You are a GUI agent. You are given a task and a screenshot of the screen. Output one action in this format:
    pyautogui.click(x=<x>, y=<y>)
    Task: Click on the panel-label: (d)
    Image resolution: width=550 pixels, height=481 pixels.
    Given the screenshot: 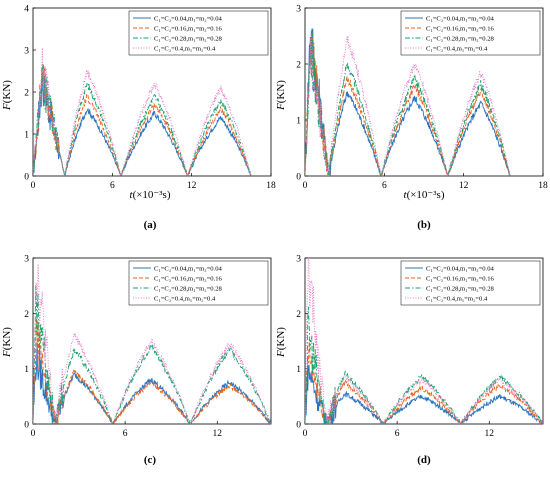 What is the action you would take?
    pyautogui.click(x=424, y=460)
    